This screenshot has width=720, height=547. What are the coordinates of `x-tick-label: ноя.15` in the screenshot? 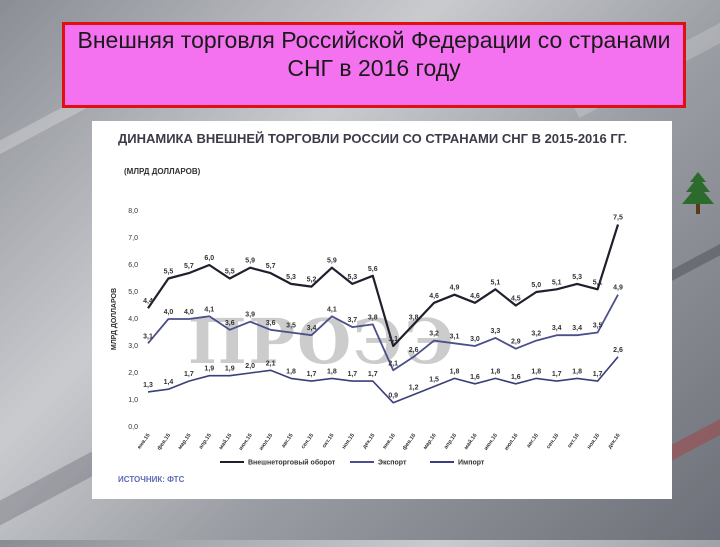 It's located at (348, 442).